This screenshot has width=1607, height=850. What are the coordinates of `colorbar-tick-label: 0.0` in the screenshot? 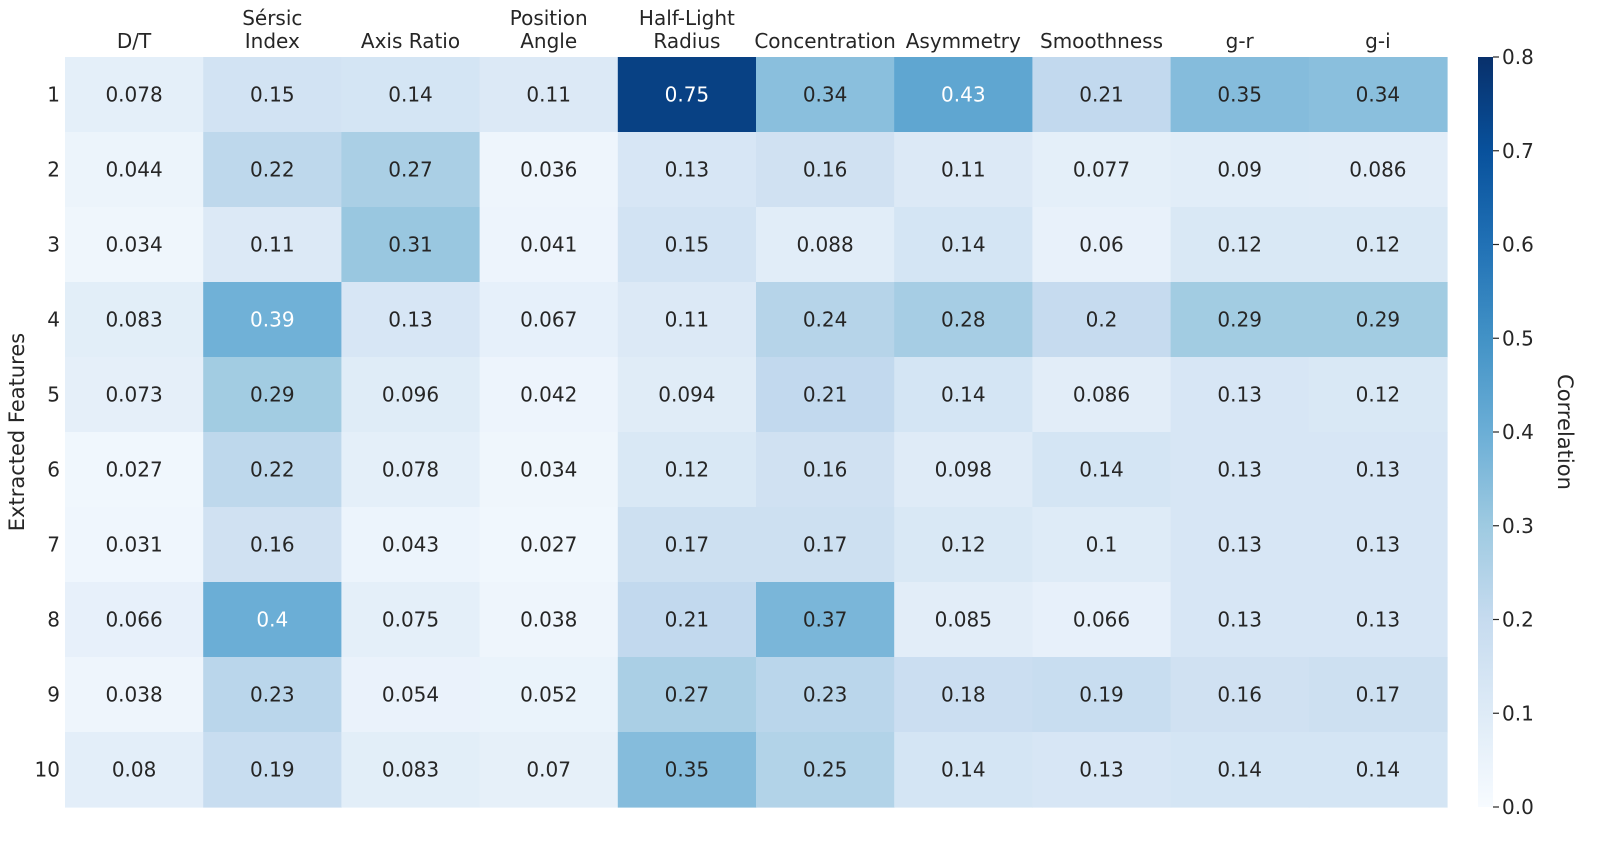 It's located at (1518, 807).